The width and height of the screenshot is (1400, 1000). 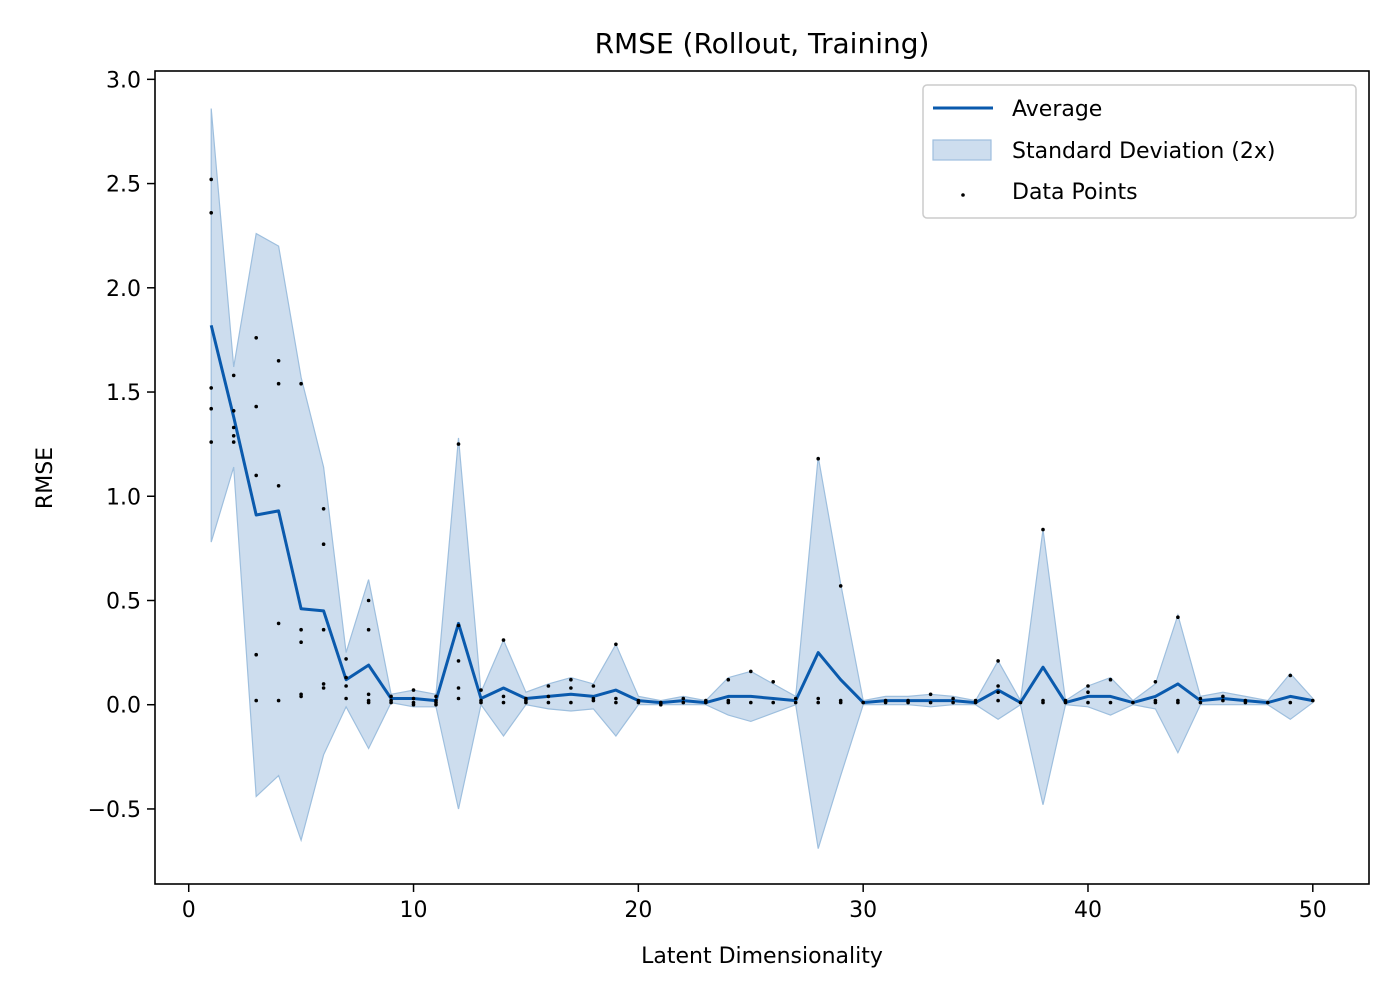 What do you see at coordinates (1088, 910) in the screenshot?
I see `x-tick-label: 40` at bounding box center [1088, 910].